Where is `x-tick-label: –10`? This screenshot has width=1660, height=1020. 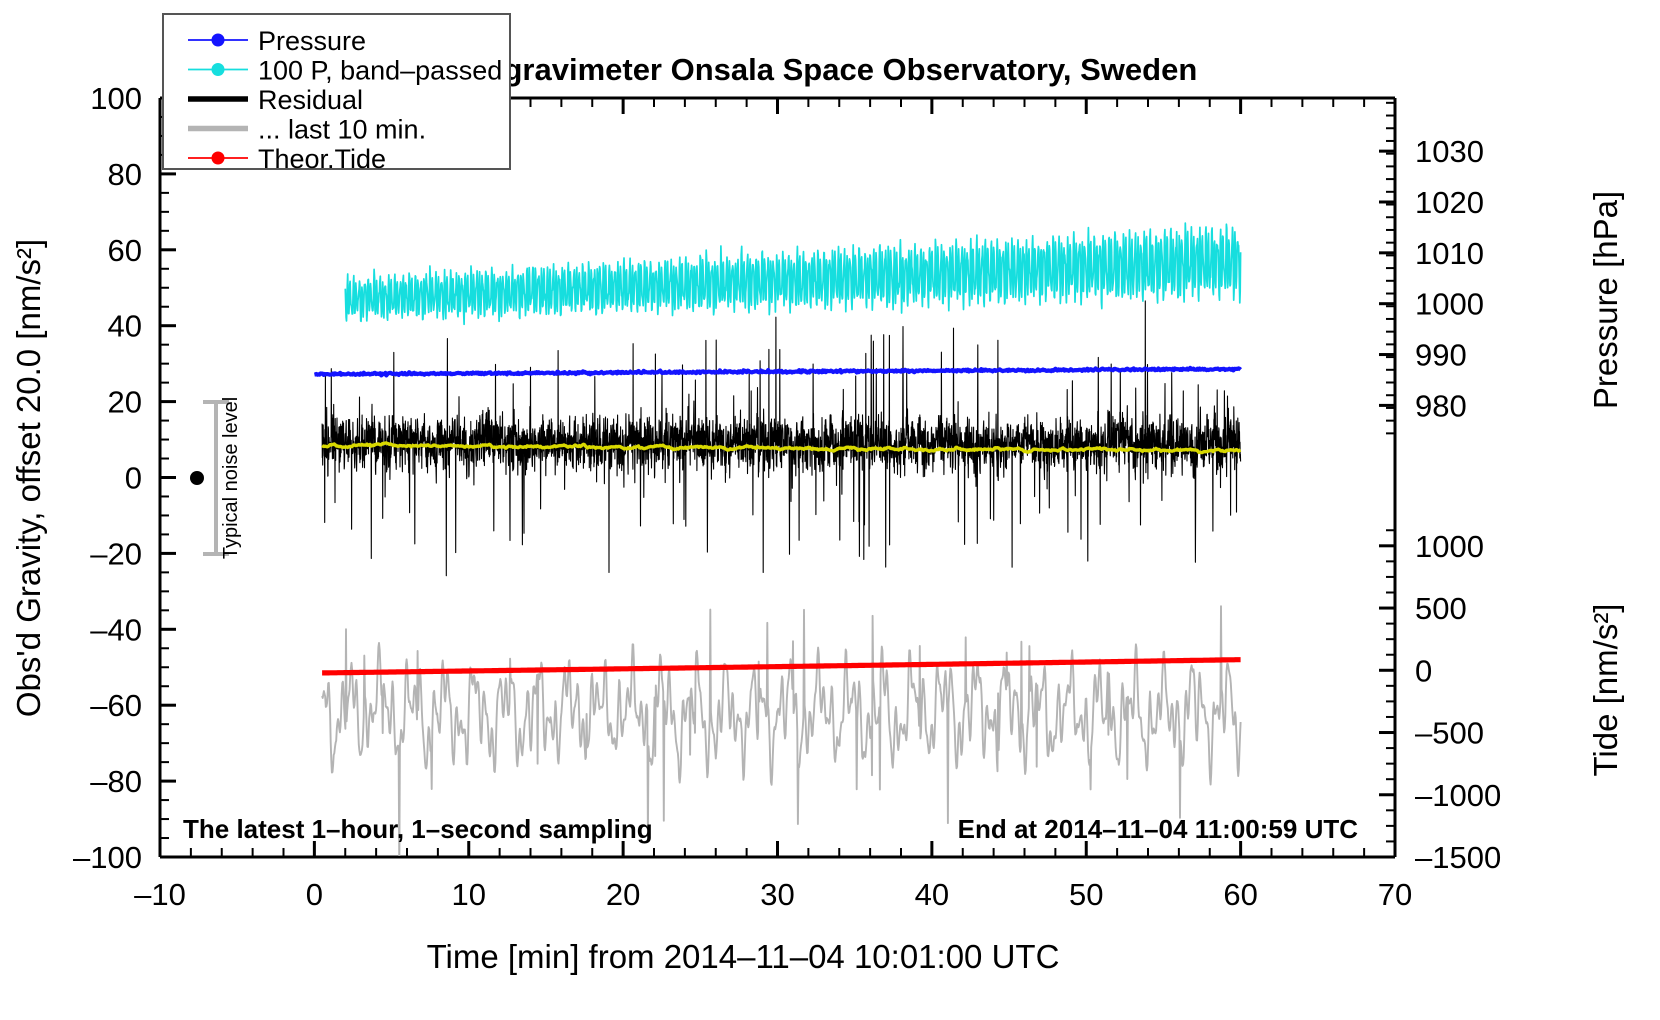
x-tick-label: –10 is located at coordinates (160, 894).